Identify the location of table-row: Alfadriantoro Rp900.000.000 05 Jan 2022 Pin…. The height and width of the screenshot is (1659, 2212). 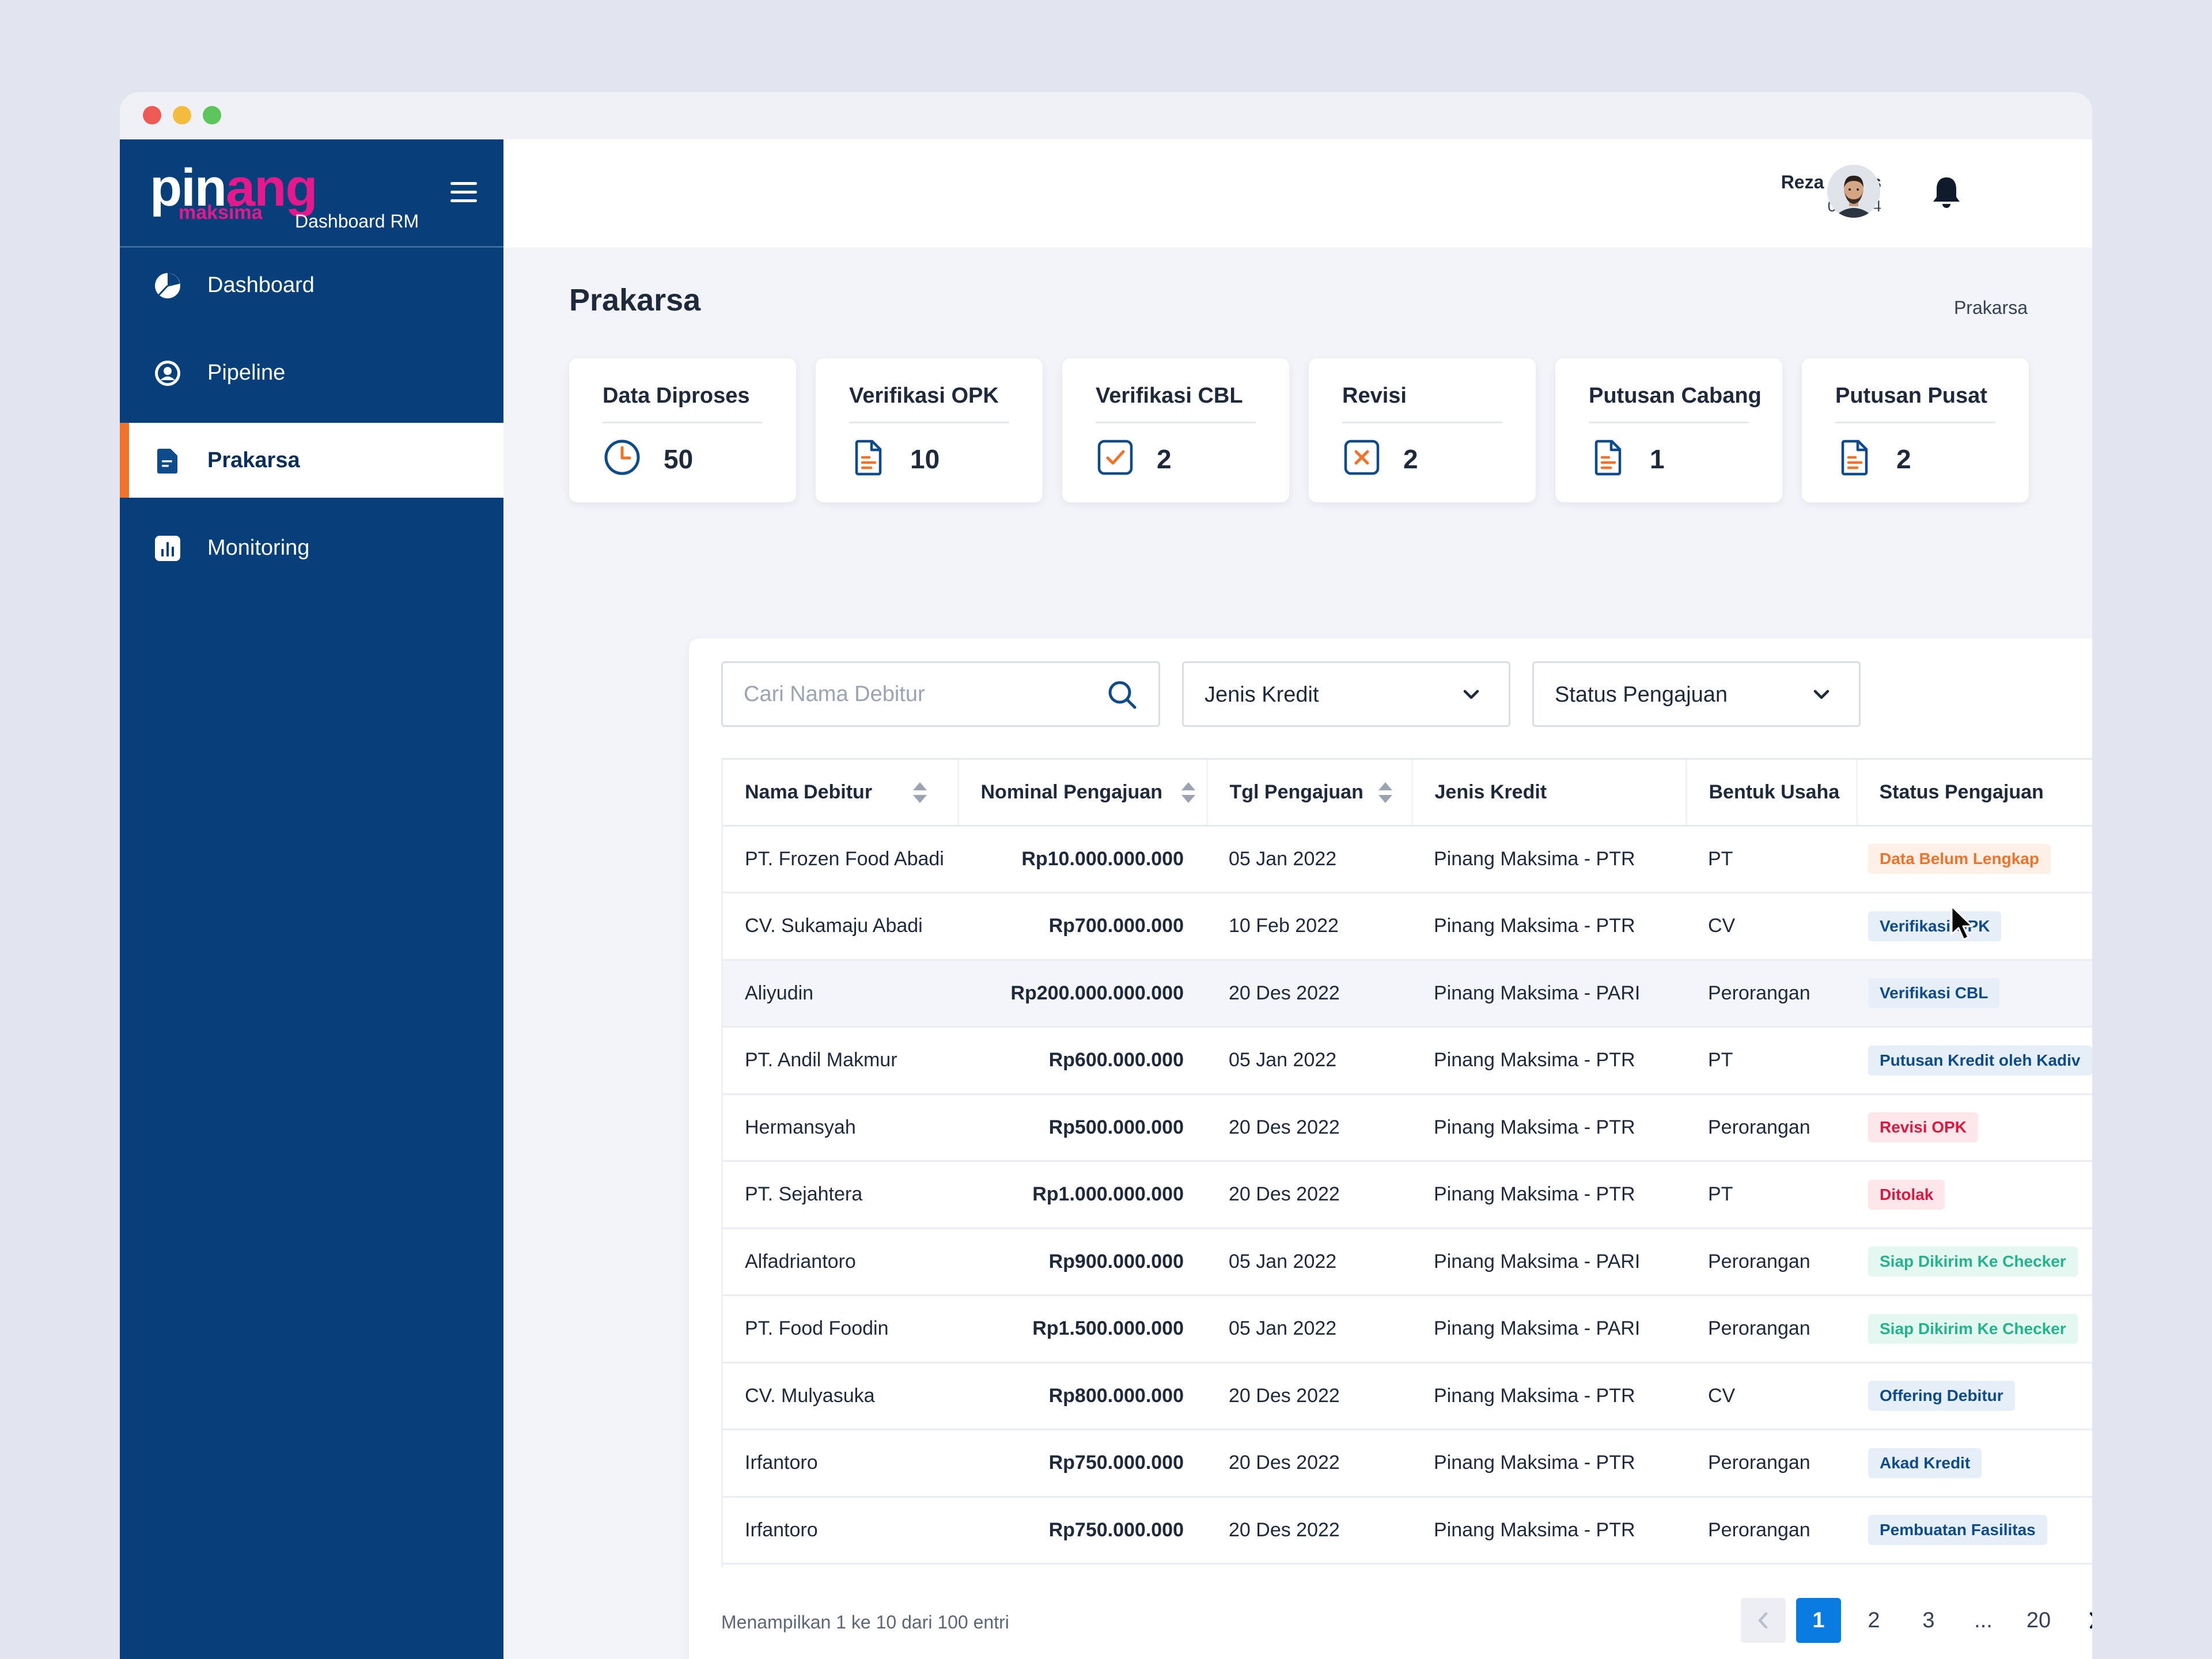
(1407, 1262).